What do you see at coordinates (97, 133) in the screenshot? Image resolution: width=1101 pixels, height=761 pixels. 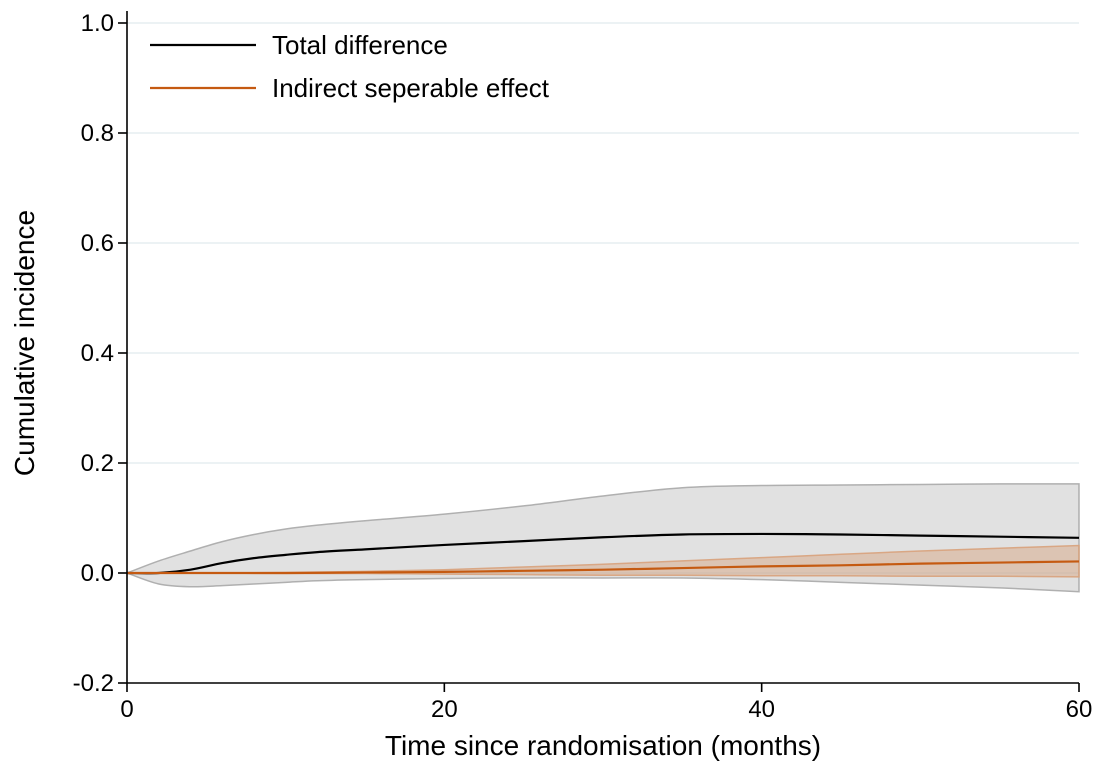 I see `y-tick-label: 0.8` at bounding box center [97, 133].